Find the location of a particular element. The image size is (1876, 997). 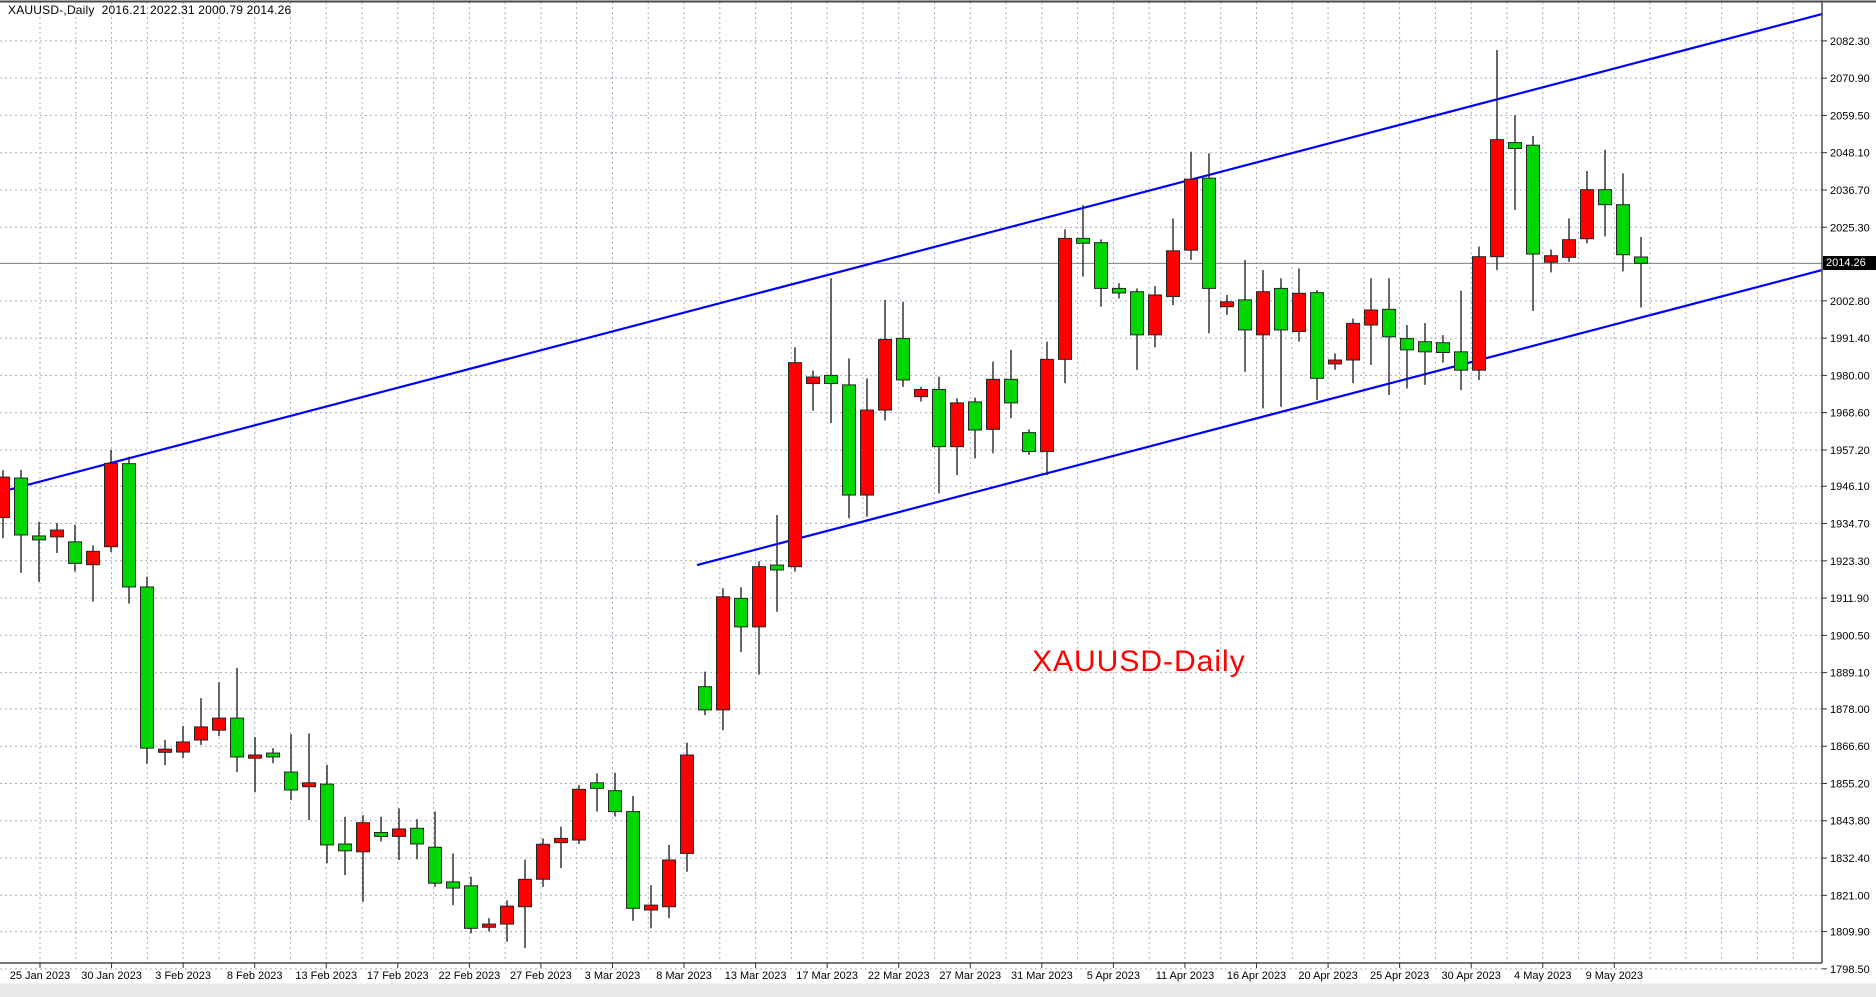

price-axis-label: 2070.90 is located at coordinates (1850, 79).